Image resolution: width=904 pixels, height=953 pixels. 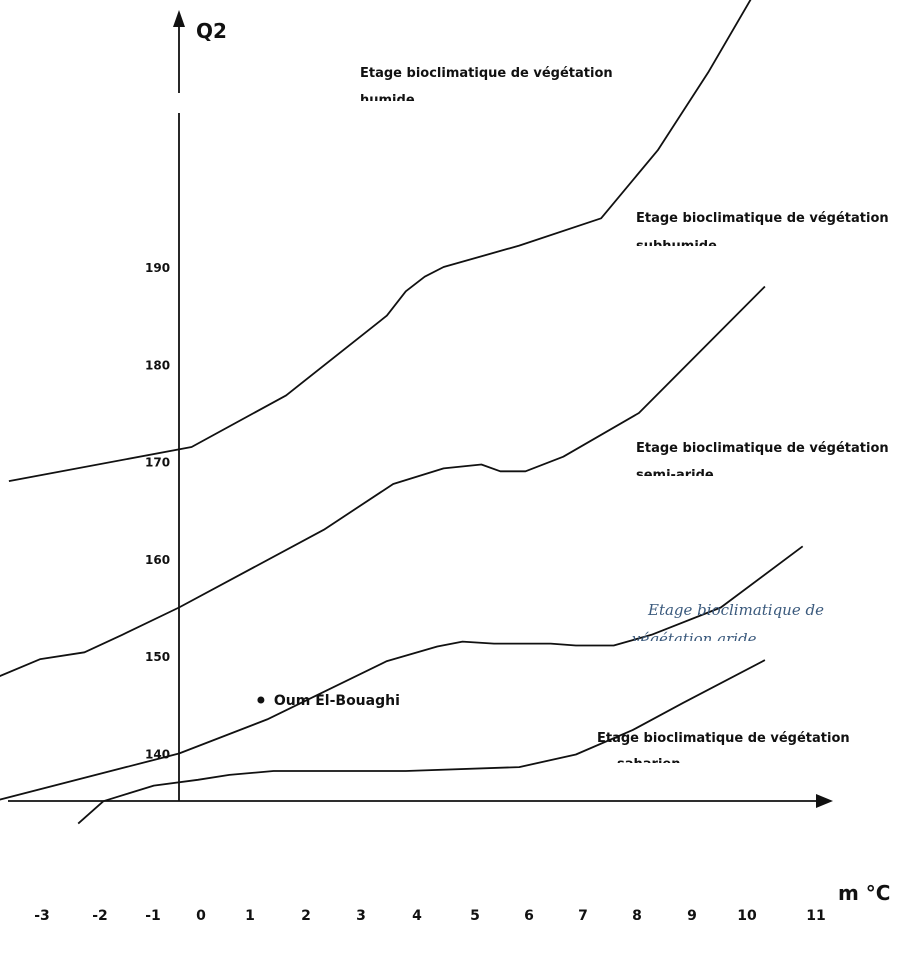 I want to click on zone-label-humide: Etage bioclimatique de végétation humide, so click(x=486, y=87).